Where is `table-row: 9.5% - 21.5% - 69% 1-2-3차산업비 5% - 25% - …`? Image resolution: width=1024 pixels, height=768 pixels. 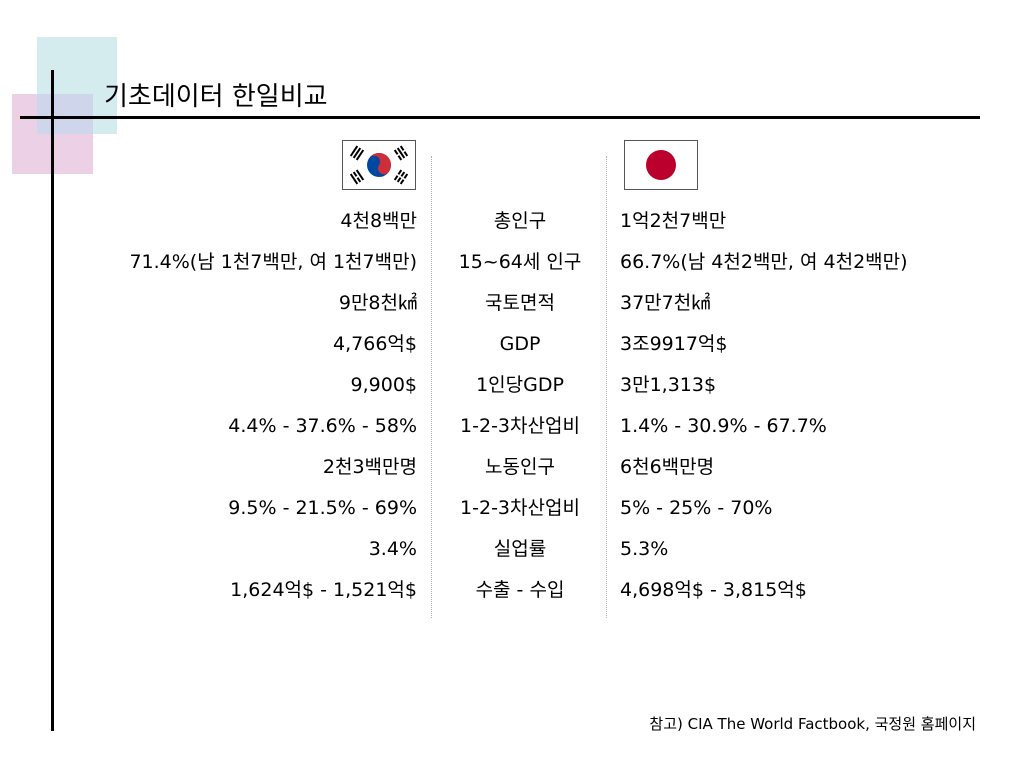
table-row: 9.5% - 21.5% - 69% 1-2-3차산업비 5% - 25% - … is located at coordinates (512, 508).